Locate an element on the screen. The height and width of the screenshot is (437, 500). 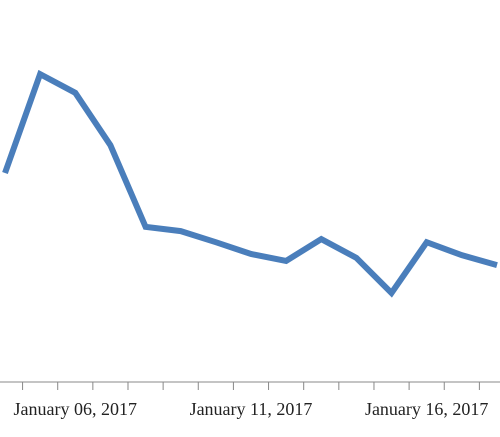
x-tick-label: January 11, 2017 is located at coordinates (251, 409).